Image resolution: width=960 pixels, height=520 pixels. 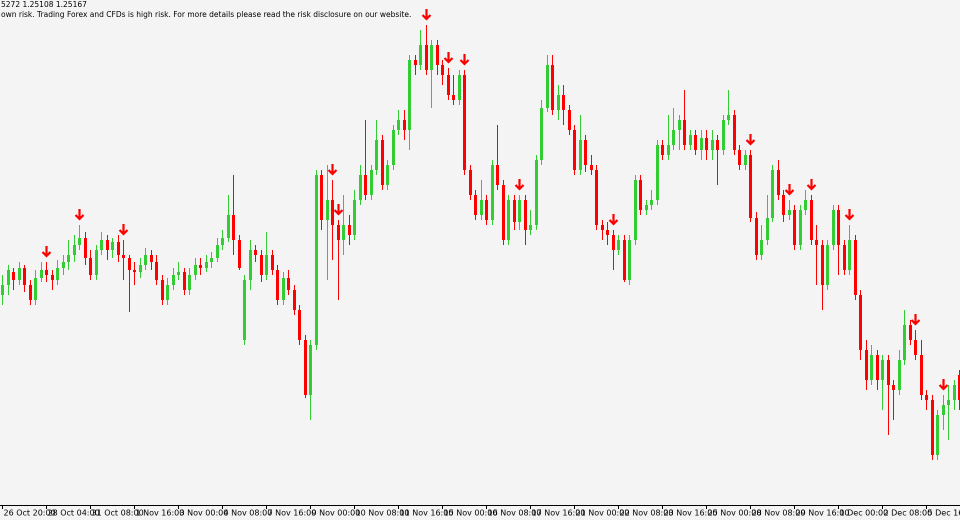 I want to click on x-tick-label: 23 Nov 16:00, so click(x=691, y=513).